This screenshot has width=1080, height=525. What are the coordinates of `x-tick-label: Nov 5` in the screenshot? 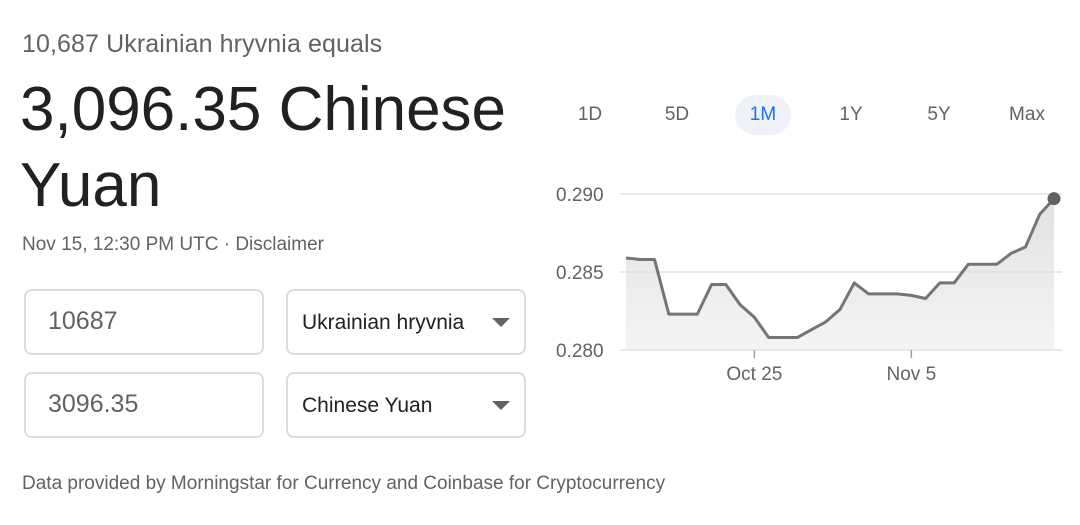 It's located at (912, 374).